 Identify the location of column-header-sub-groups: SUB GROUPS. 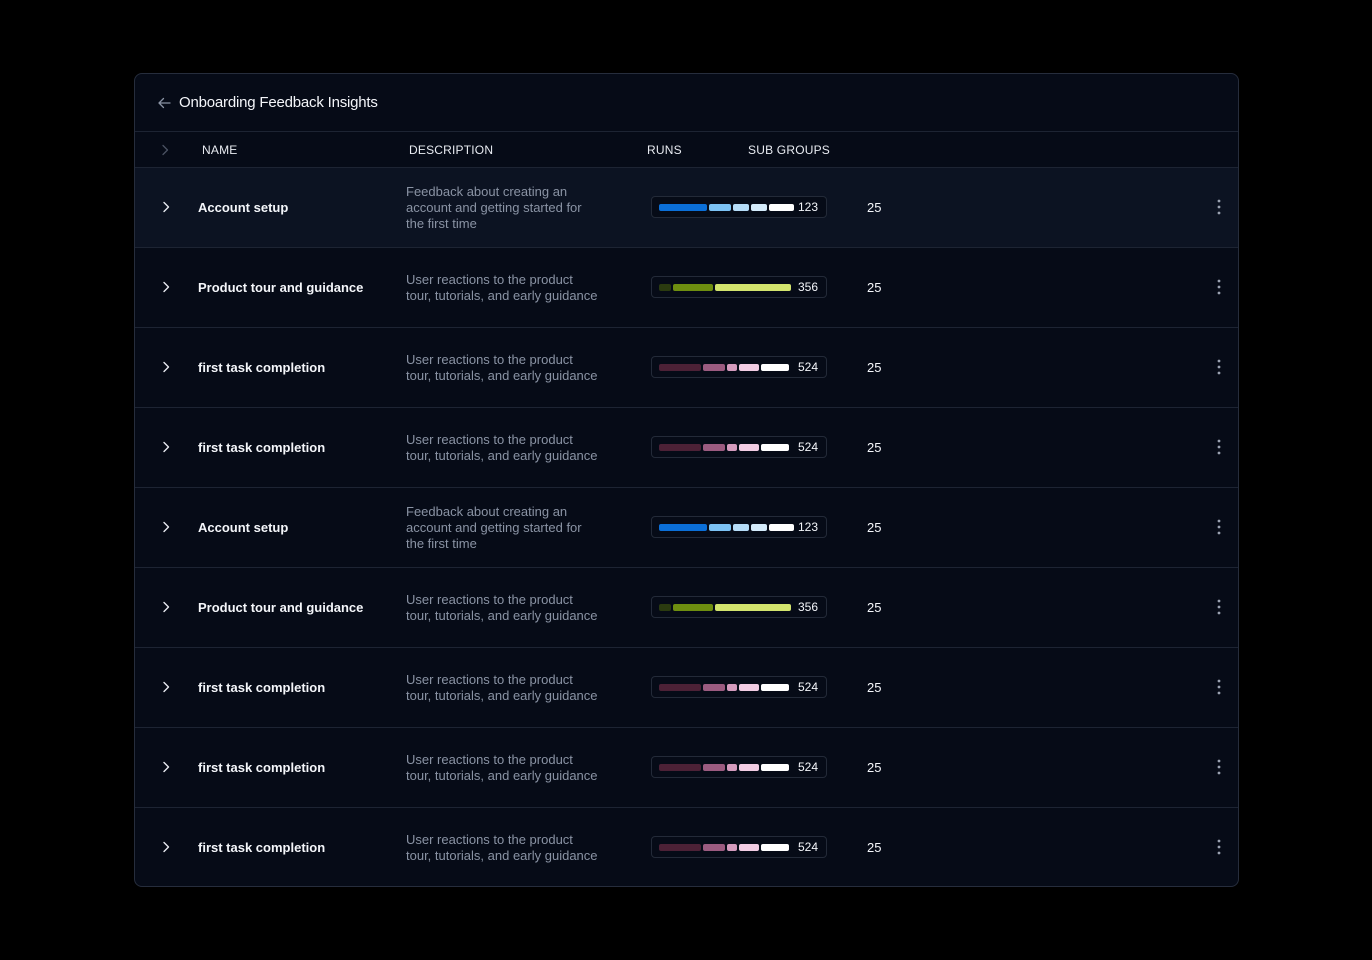
(789, 149).